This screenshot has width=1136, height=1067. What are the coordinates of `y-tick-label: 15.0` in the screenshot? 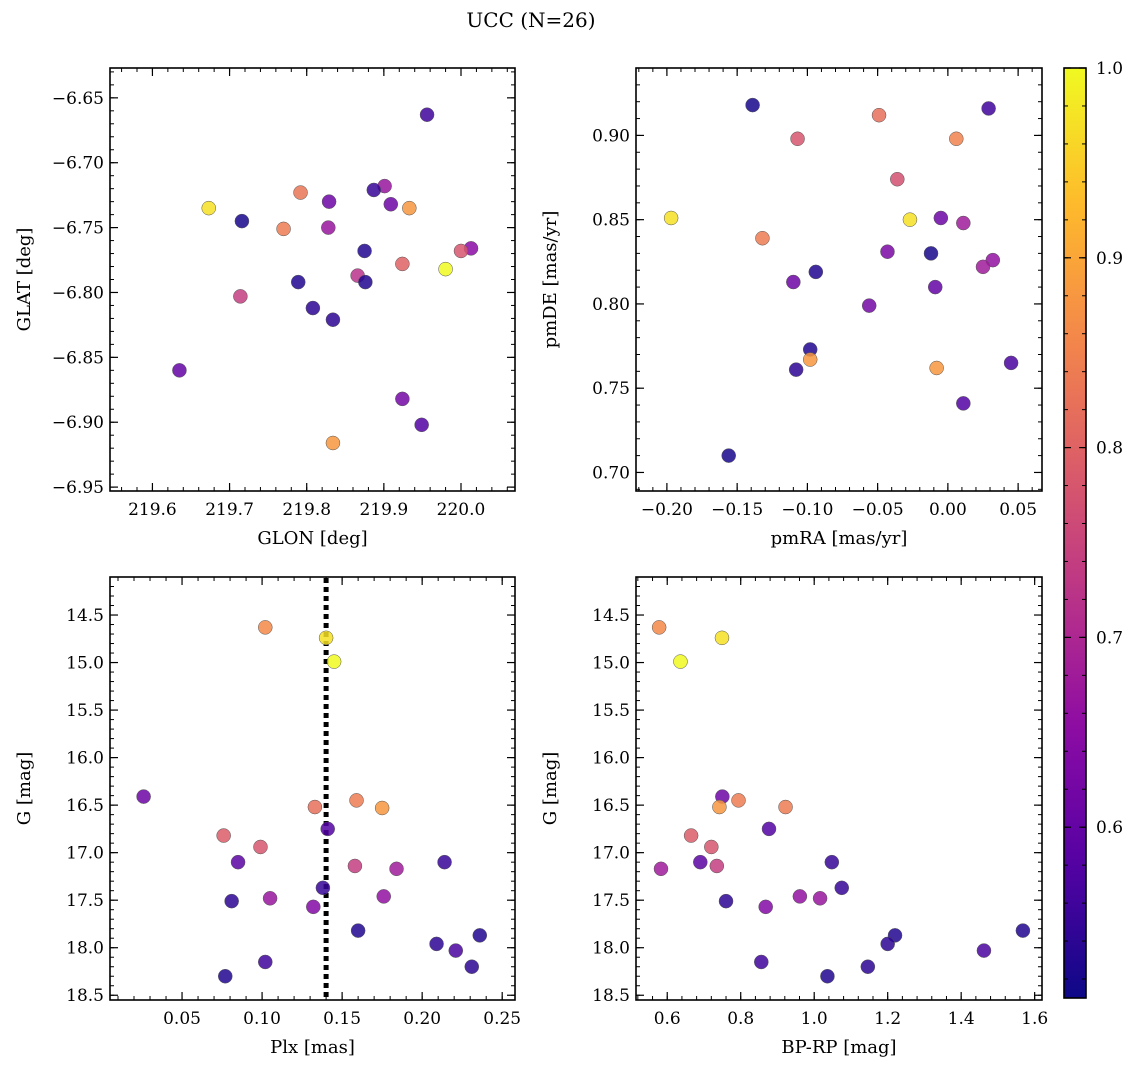 It's located at (611, 664).